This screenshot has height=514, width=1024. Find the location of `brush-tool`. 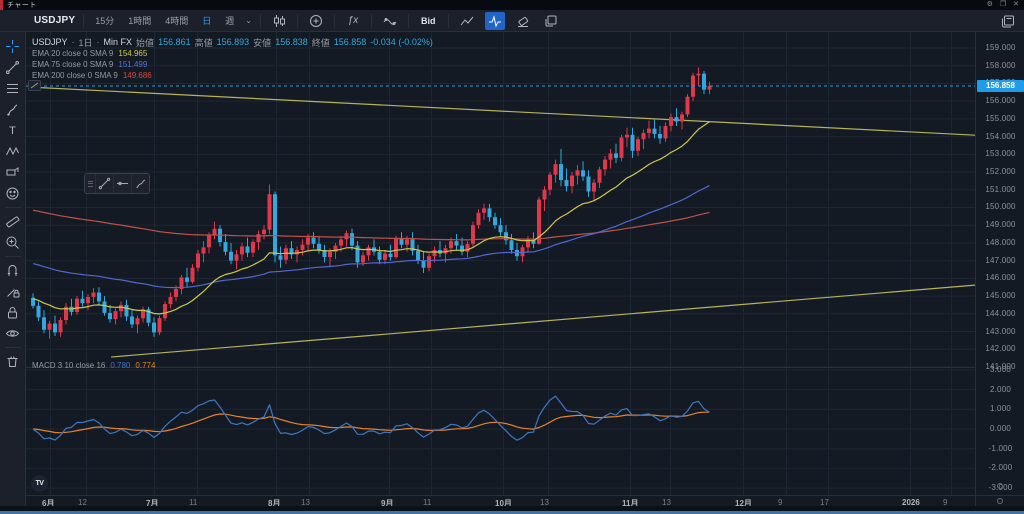

brush-tool is located at coordinates (13, 109).